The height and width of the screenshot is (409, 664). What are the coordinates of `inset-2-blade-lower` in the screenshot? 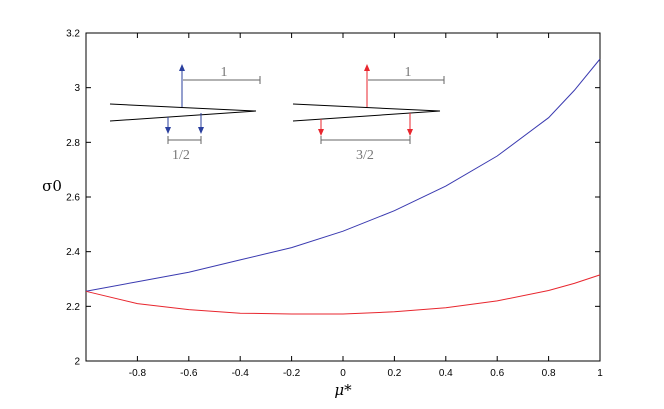 It's located at (366, 116).